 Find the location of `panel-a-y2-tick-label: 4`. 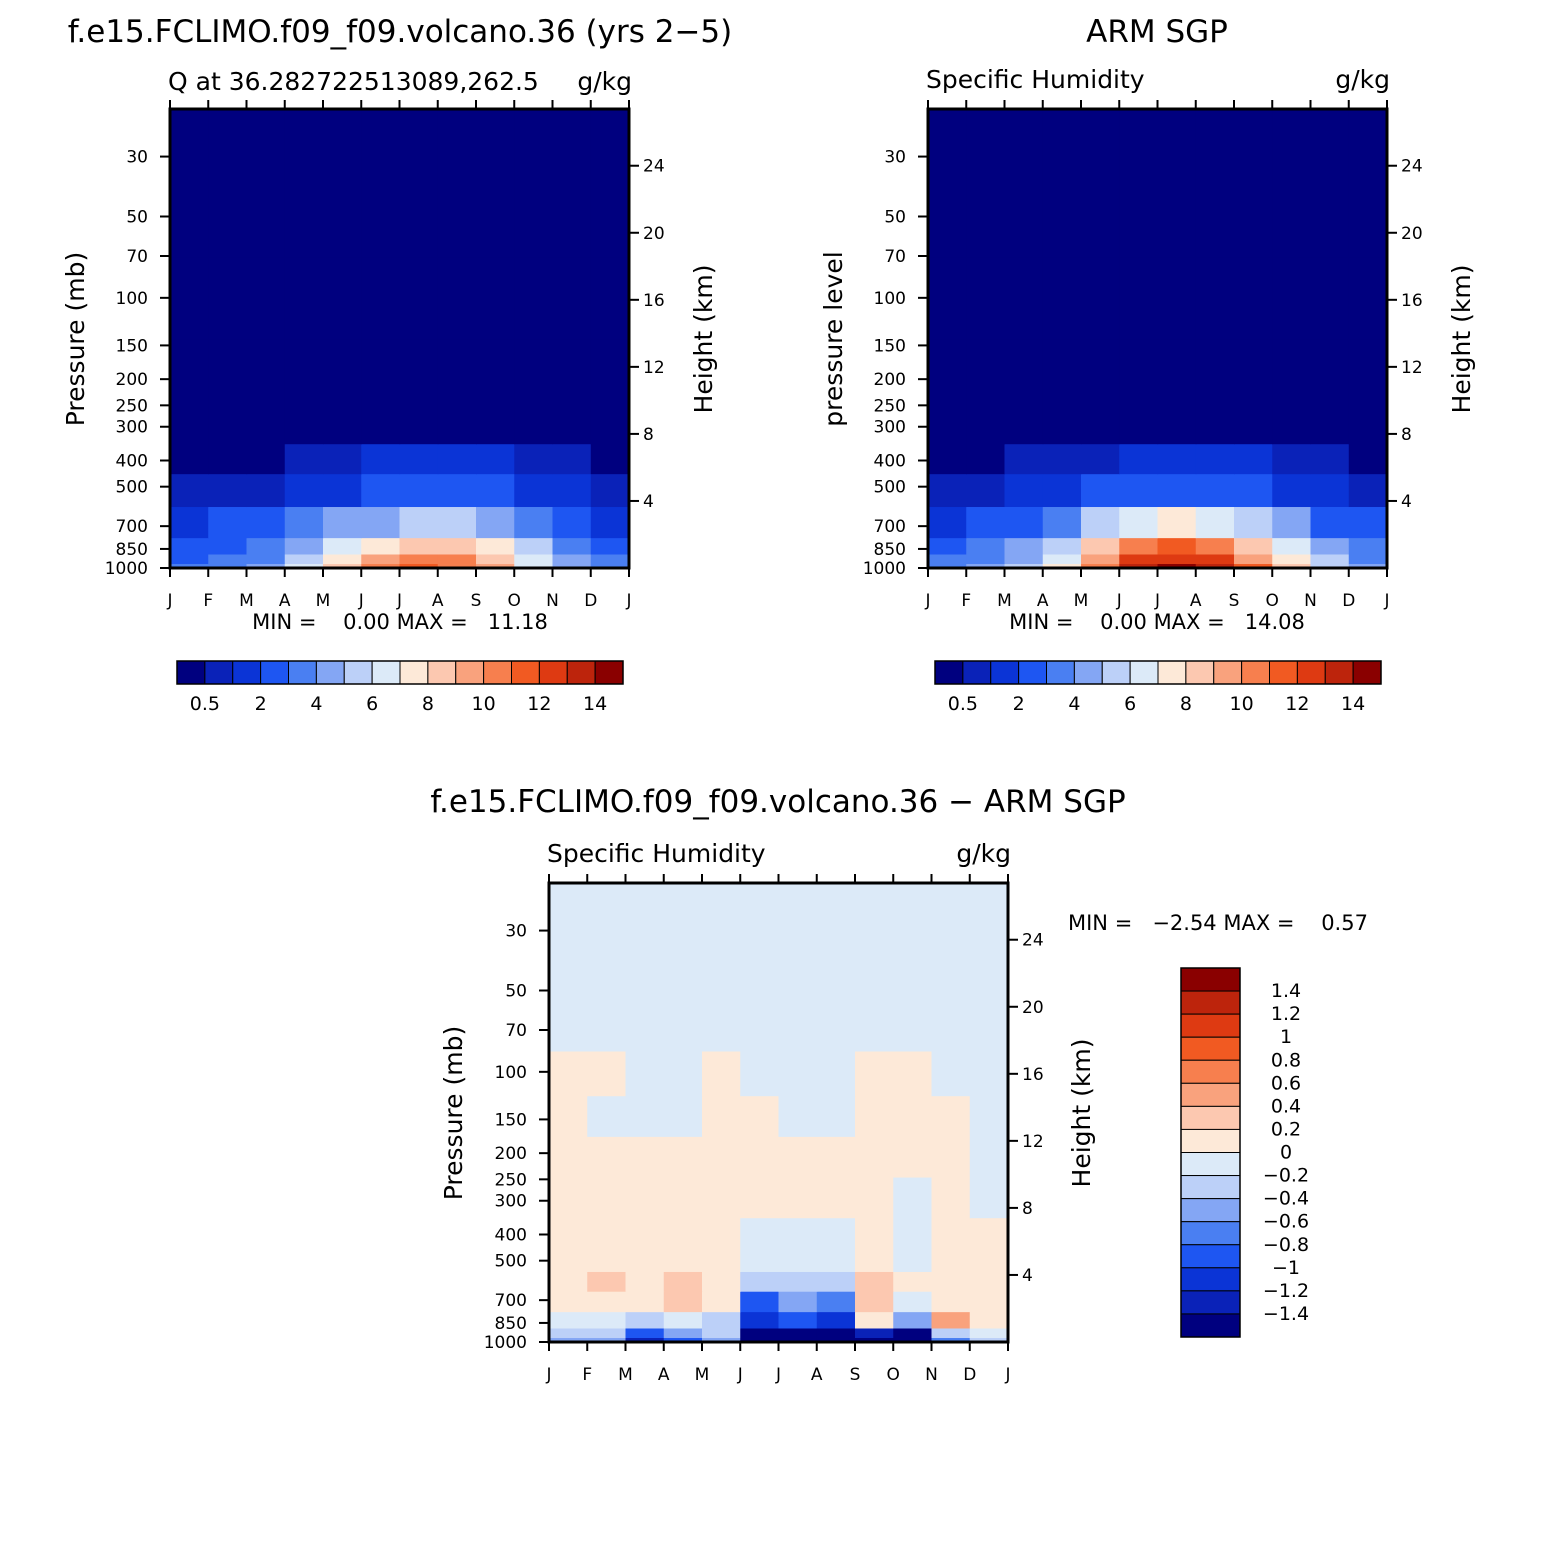

panel-a-y2-tick-label: 4 is located at coordinates (648, 502).